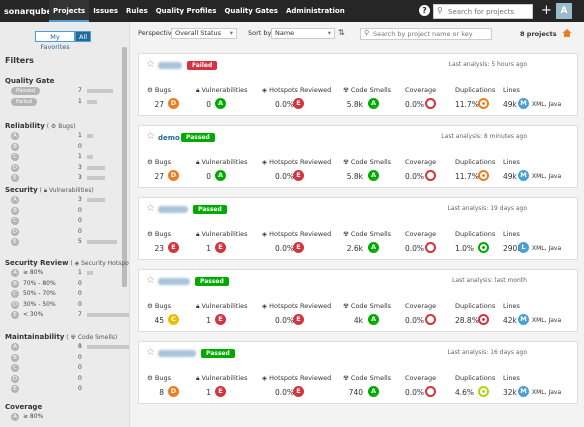 The height and width of the screenshot is (427, 584). I want to click on facet-option-security-review-2: C 50% - 70% 0, so click(66, 294).